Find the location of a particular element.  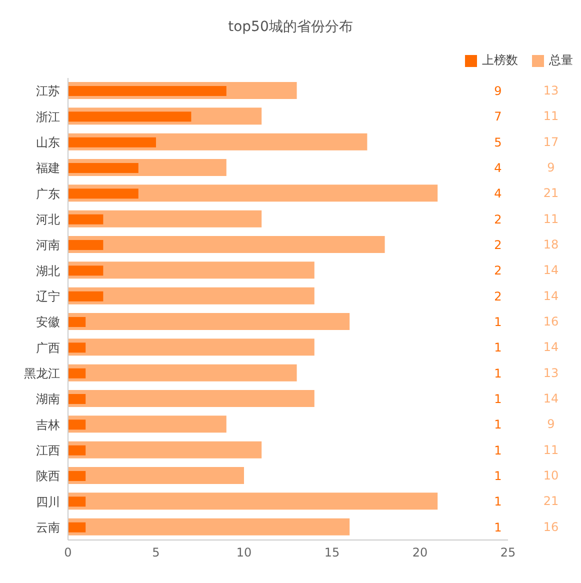

x-tick-label: 5 is located at coordinates (156, 553).